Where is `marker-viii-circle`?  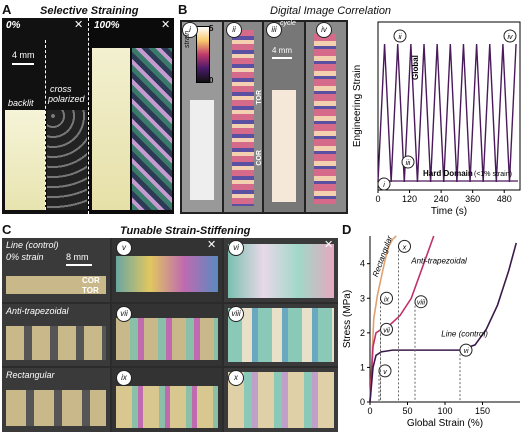
marker-viii-circle is located at coordinates (421, 302).